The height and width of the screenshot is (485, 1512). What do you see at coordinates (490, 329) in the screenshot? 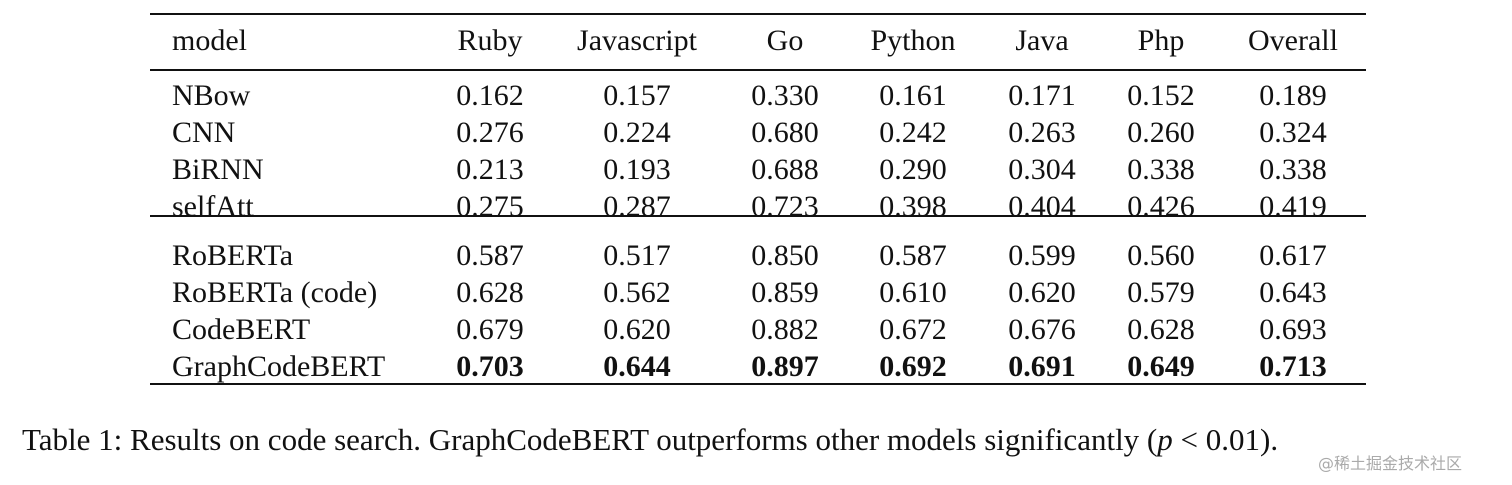
I see `score: 0.679` at bounding box center [490, 329].